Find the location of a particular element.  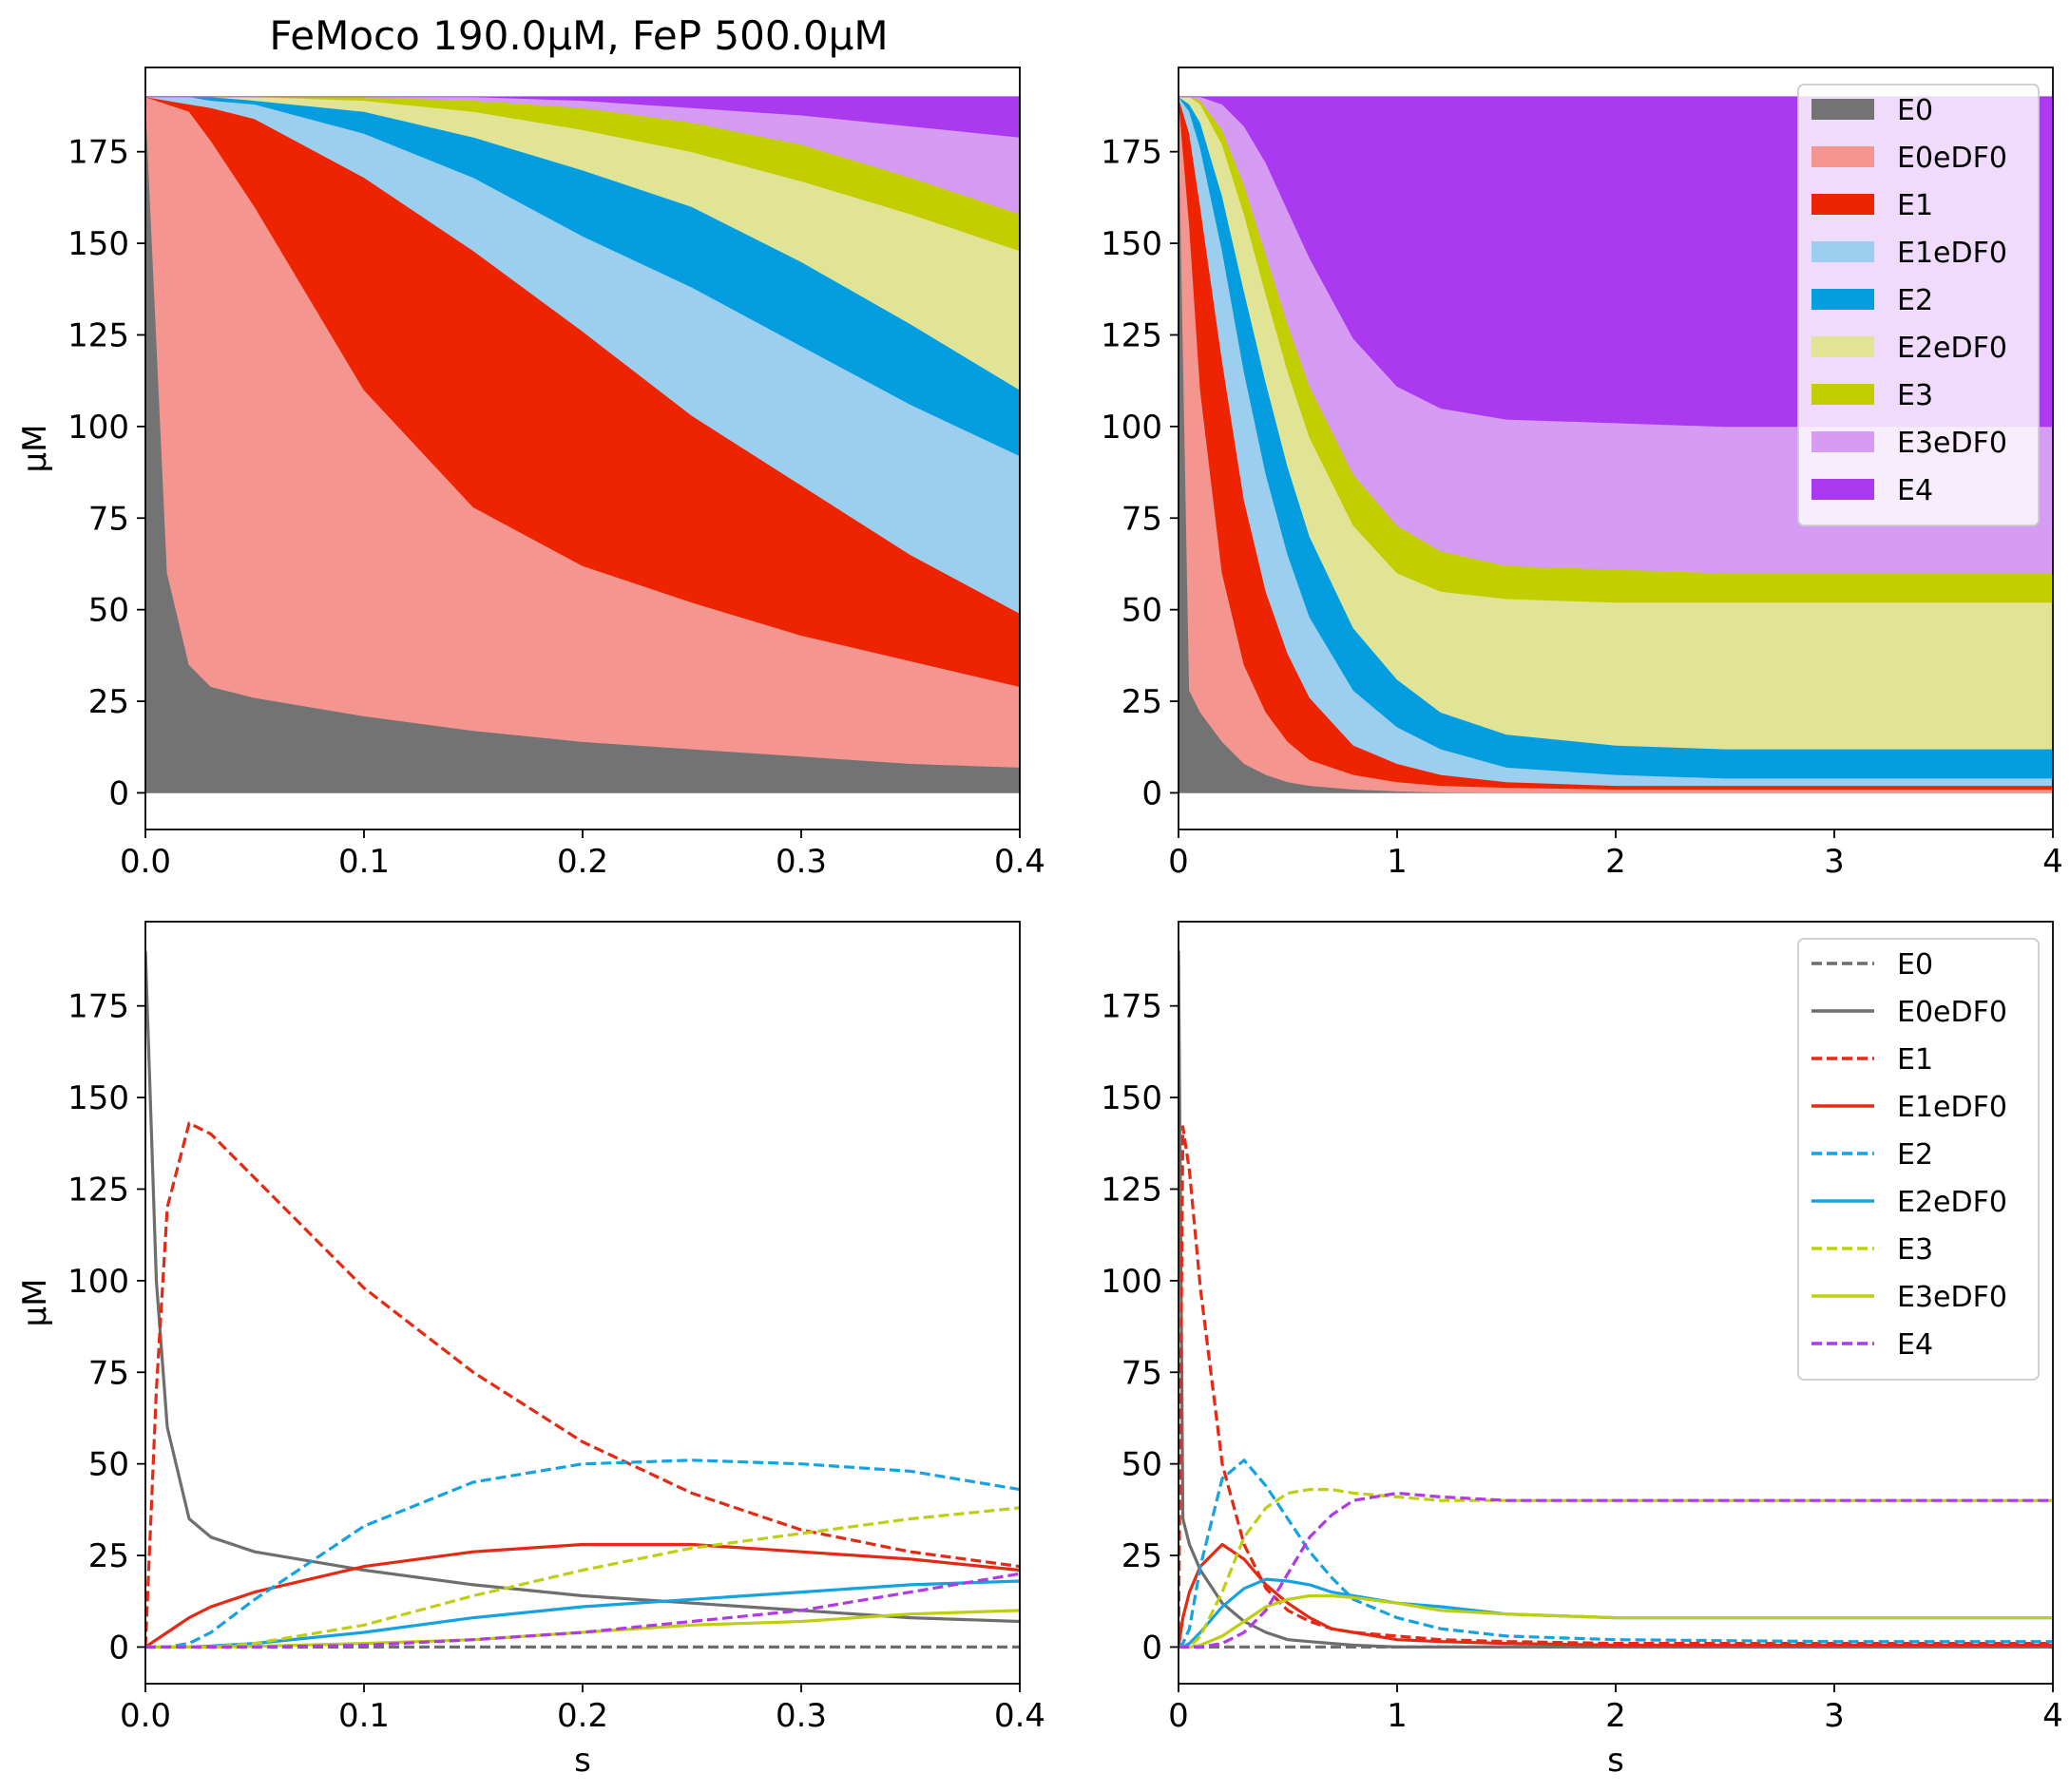

line-E2eDF0 is located at coordinates (1616, 1613).